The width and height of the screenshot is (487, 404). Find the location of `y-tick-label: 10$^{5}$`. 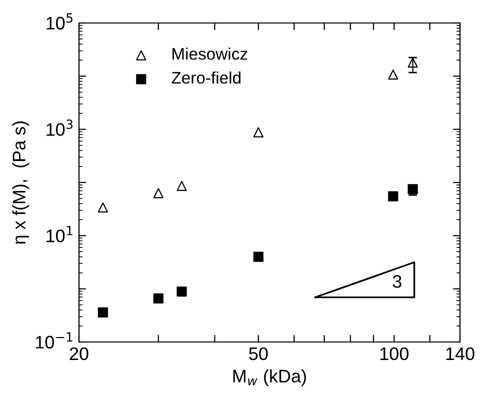

y-tick-label: 10$^{5}$ is located at coordinates (59, 21).